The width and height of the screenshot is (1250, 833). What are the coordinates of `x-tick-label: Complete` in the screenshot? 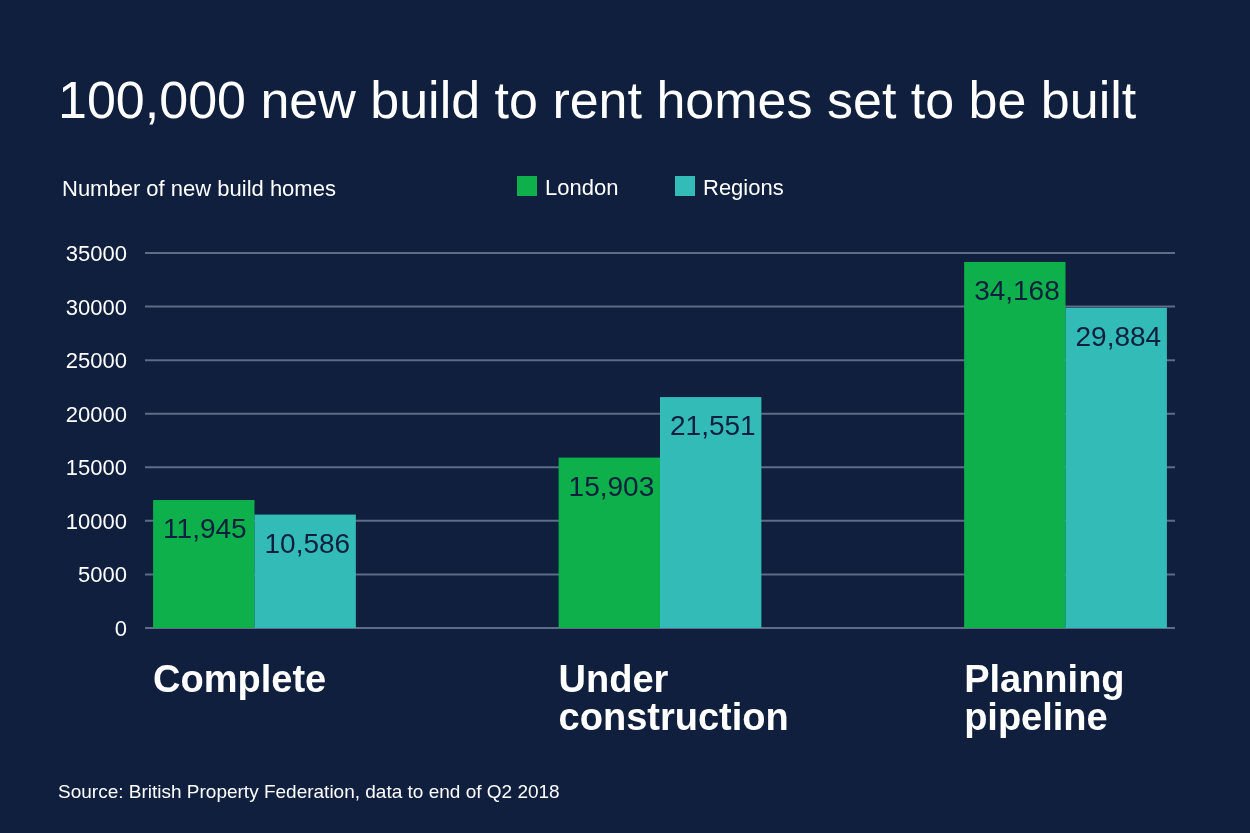 It's located at (240, 679).